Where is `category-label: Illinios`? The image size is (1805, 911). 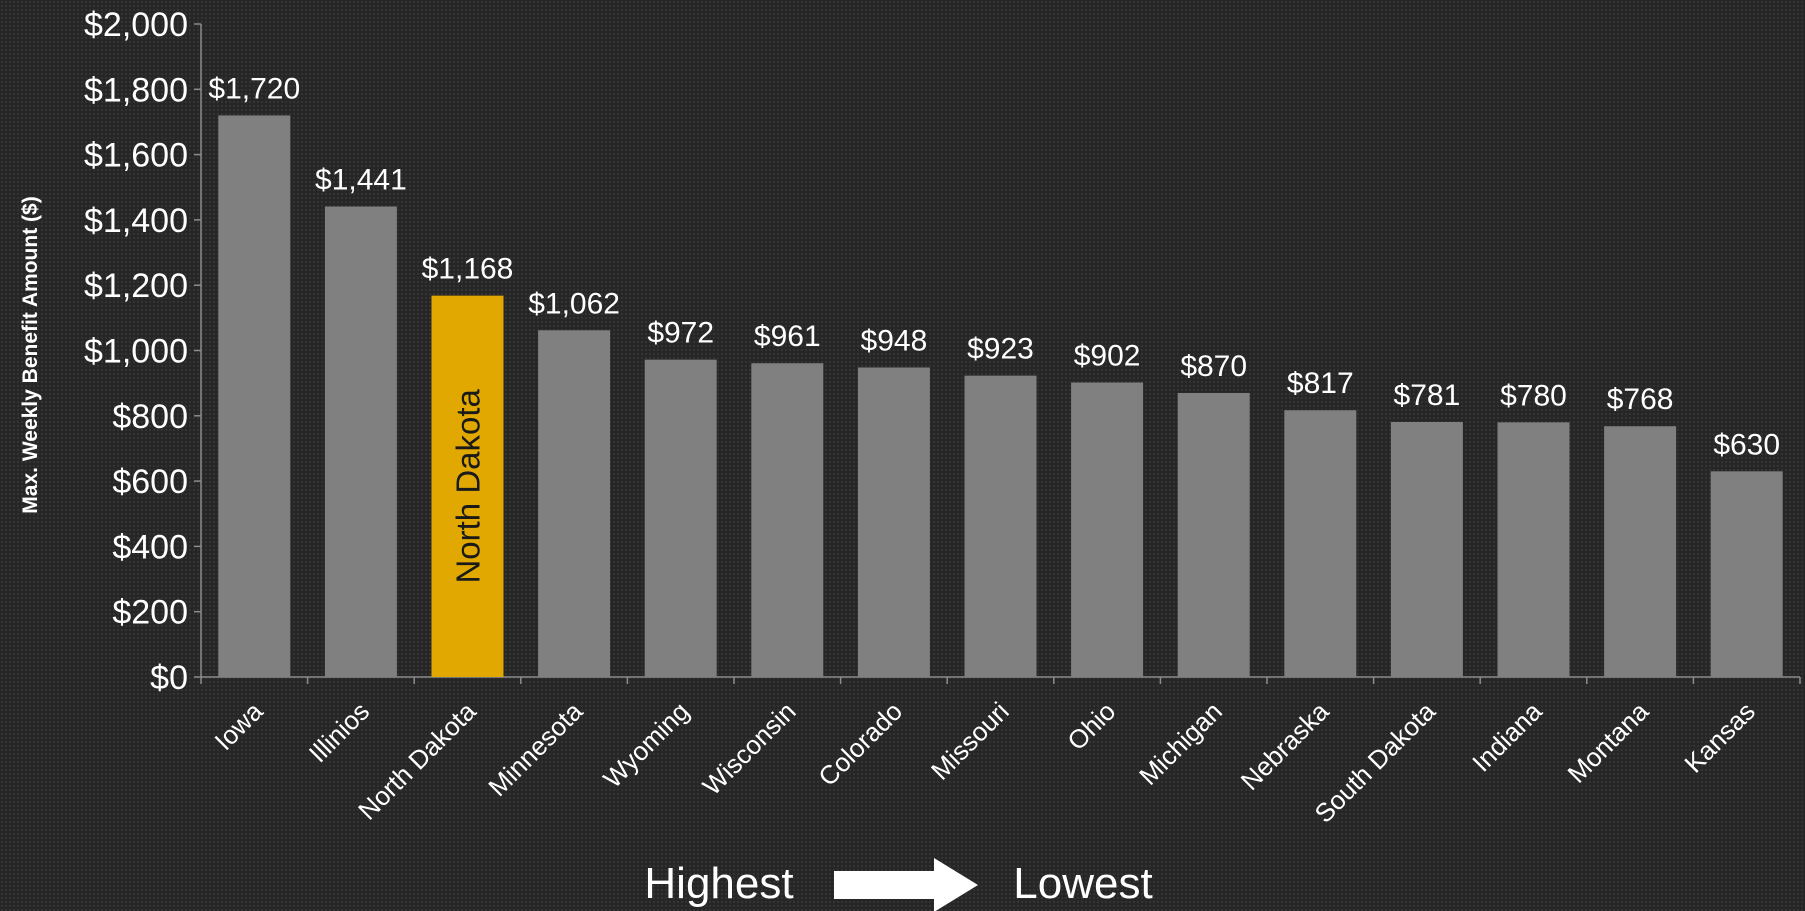 category-label: Illinios is located at coordinates (339, 732).